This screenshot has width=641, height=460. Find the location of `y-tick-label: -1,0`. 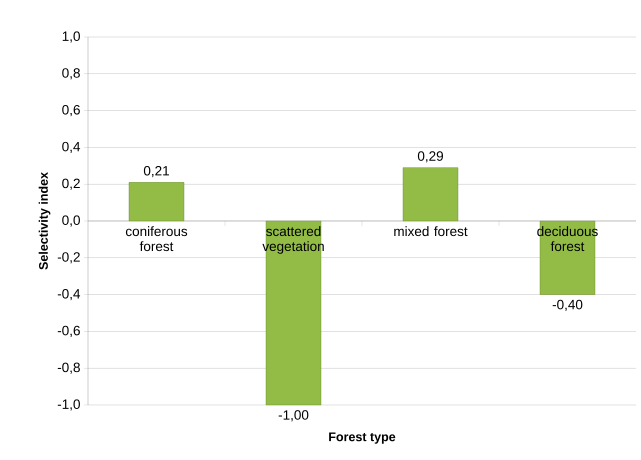

y-tick-label: -1,0 is located at coordinates (69, 405).